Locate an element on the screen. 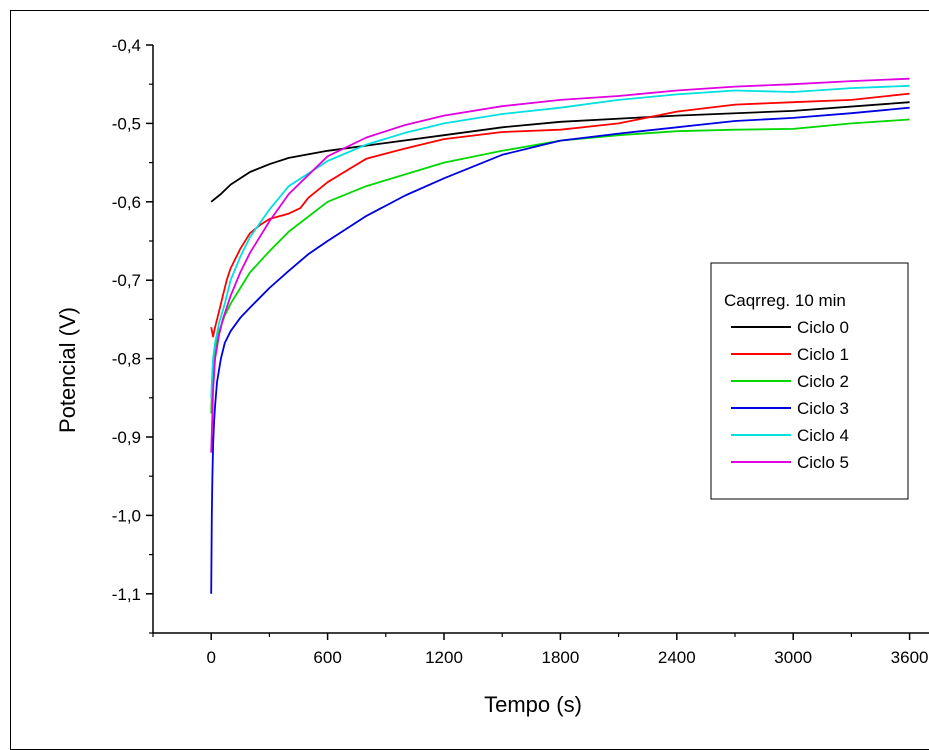 The width and height of the screenshot is (929, 750). legend-title: Caqrreg. 10 min is located at coordinates (785, 300).